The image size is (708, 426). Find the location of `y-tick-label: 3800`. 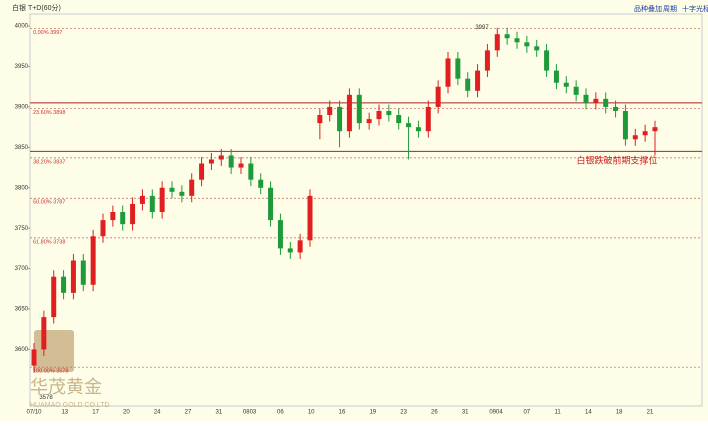

y-tick-label: 3800 is located at coordinates (22, 188).